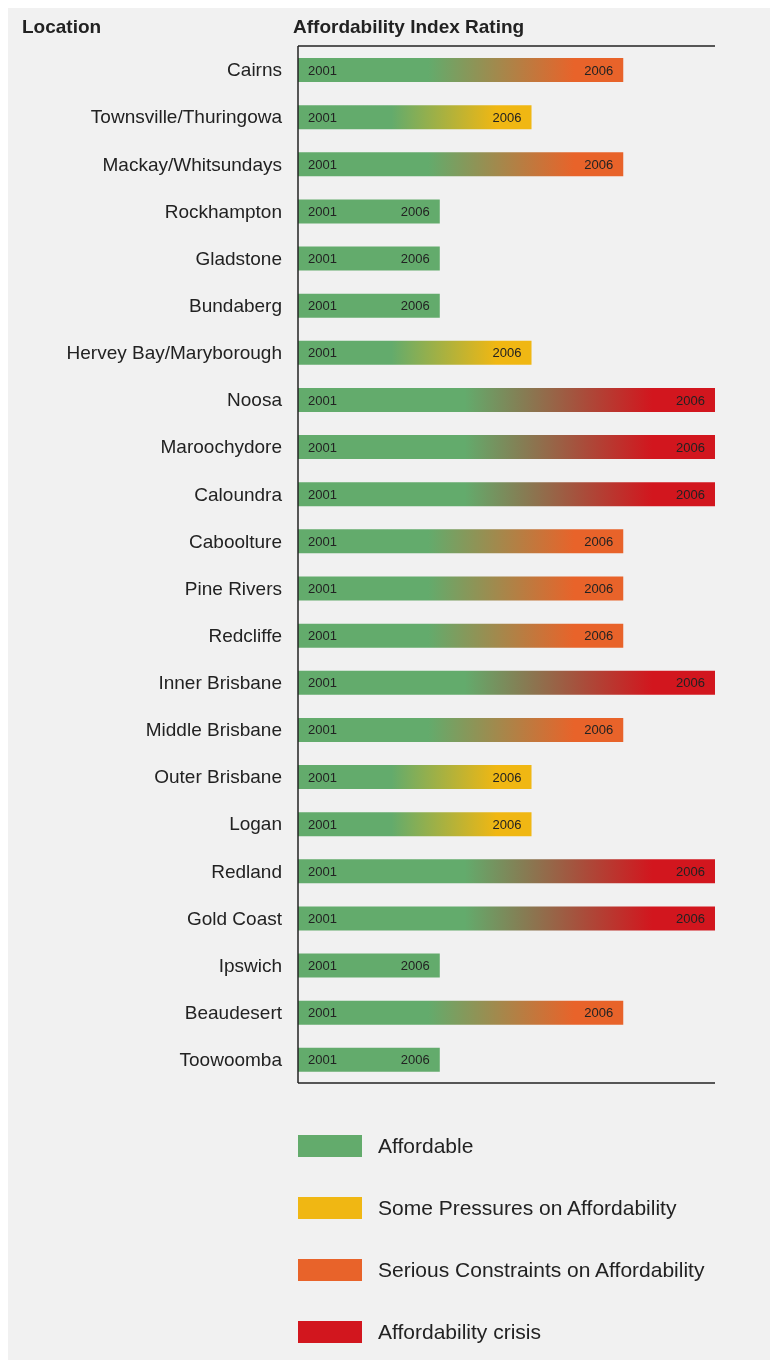 This screenshot has width=778, height=1366. What do you see at coordinates (186, 117) in the screenshot?
I see `y-tick-label: Townsville/Thuringowa` at bounding box center [186, 117].